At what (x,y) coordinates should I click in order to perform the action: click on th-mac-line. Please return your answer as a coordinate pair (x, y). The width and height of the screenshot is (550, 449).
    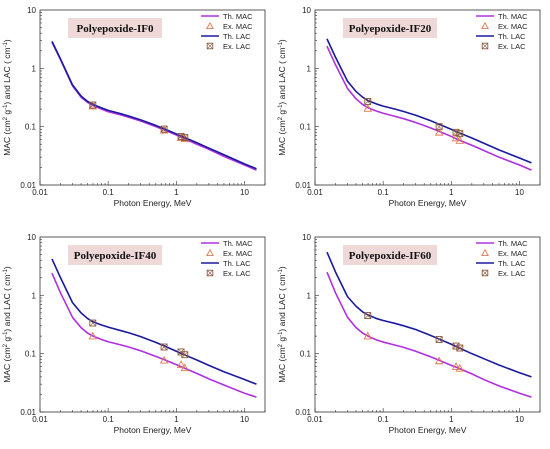
    Looking at the image, I should click on (154, 335).